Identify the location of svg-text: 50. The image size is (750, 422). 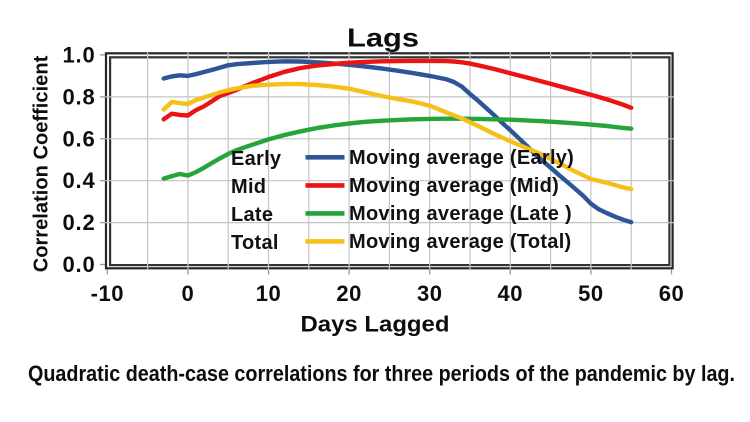
(590, 293).